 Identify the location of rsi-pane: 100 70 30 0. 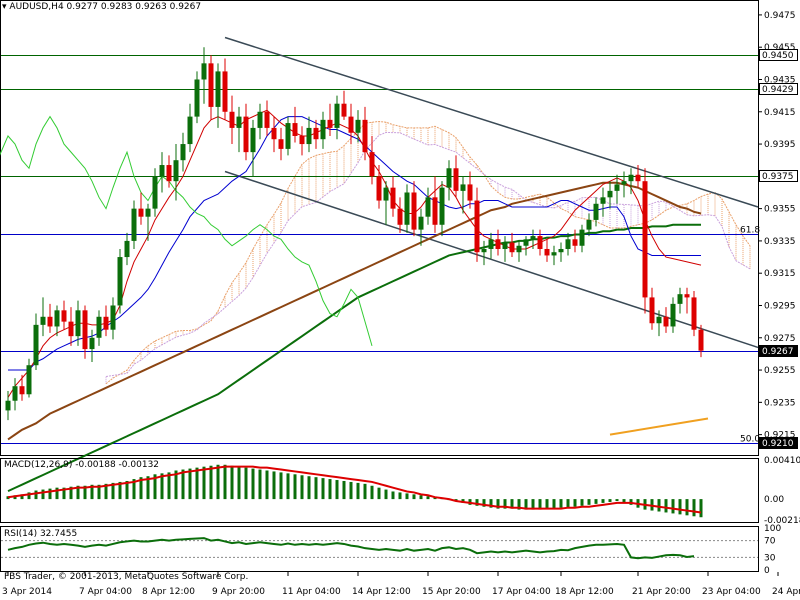
(391, 550).